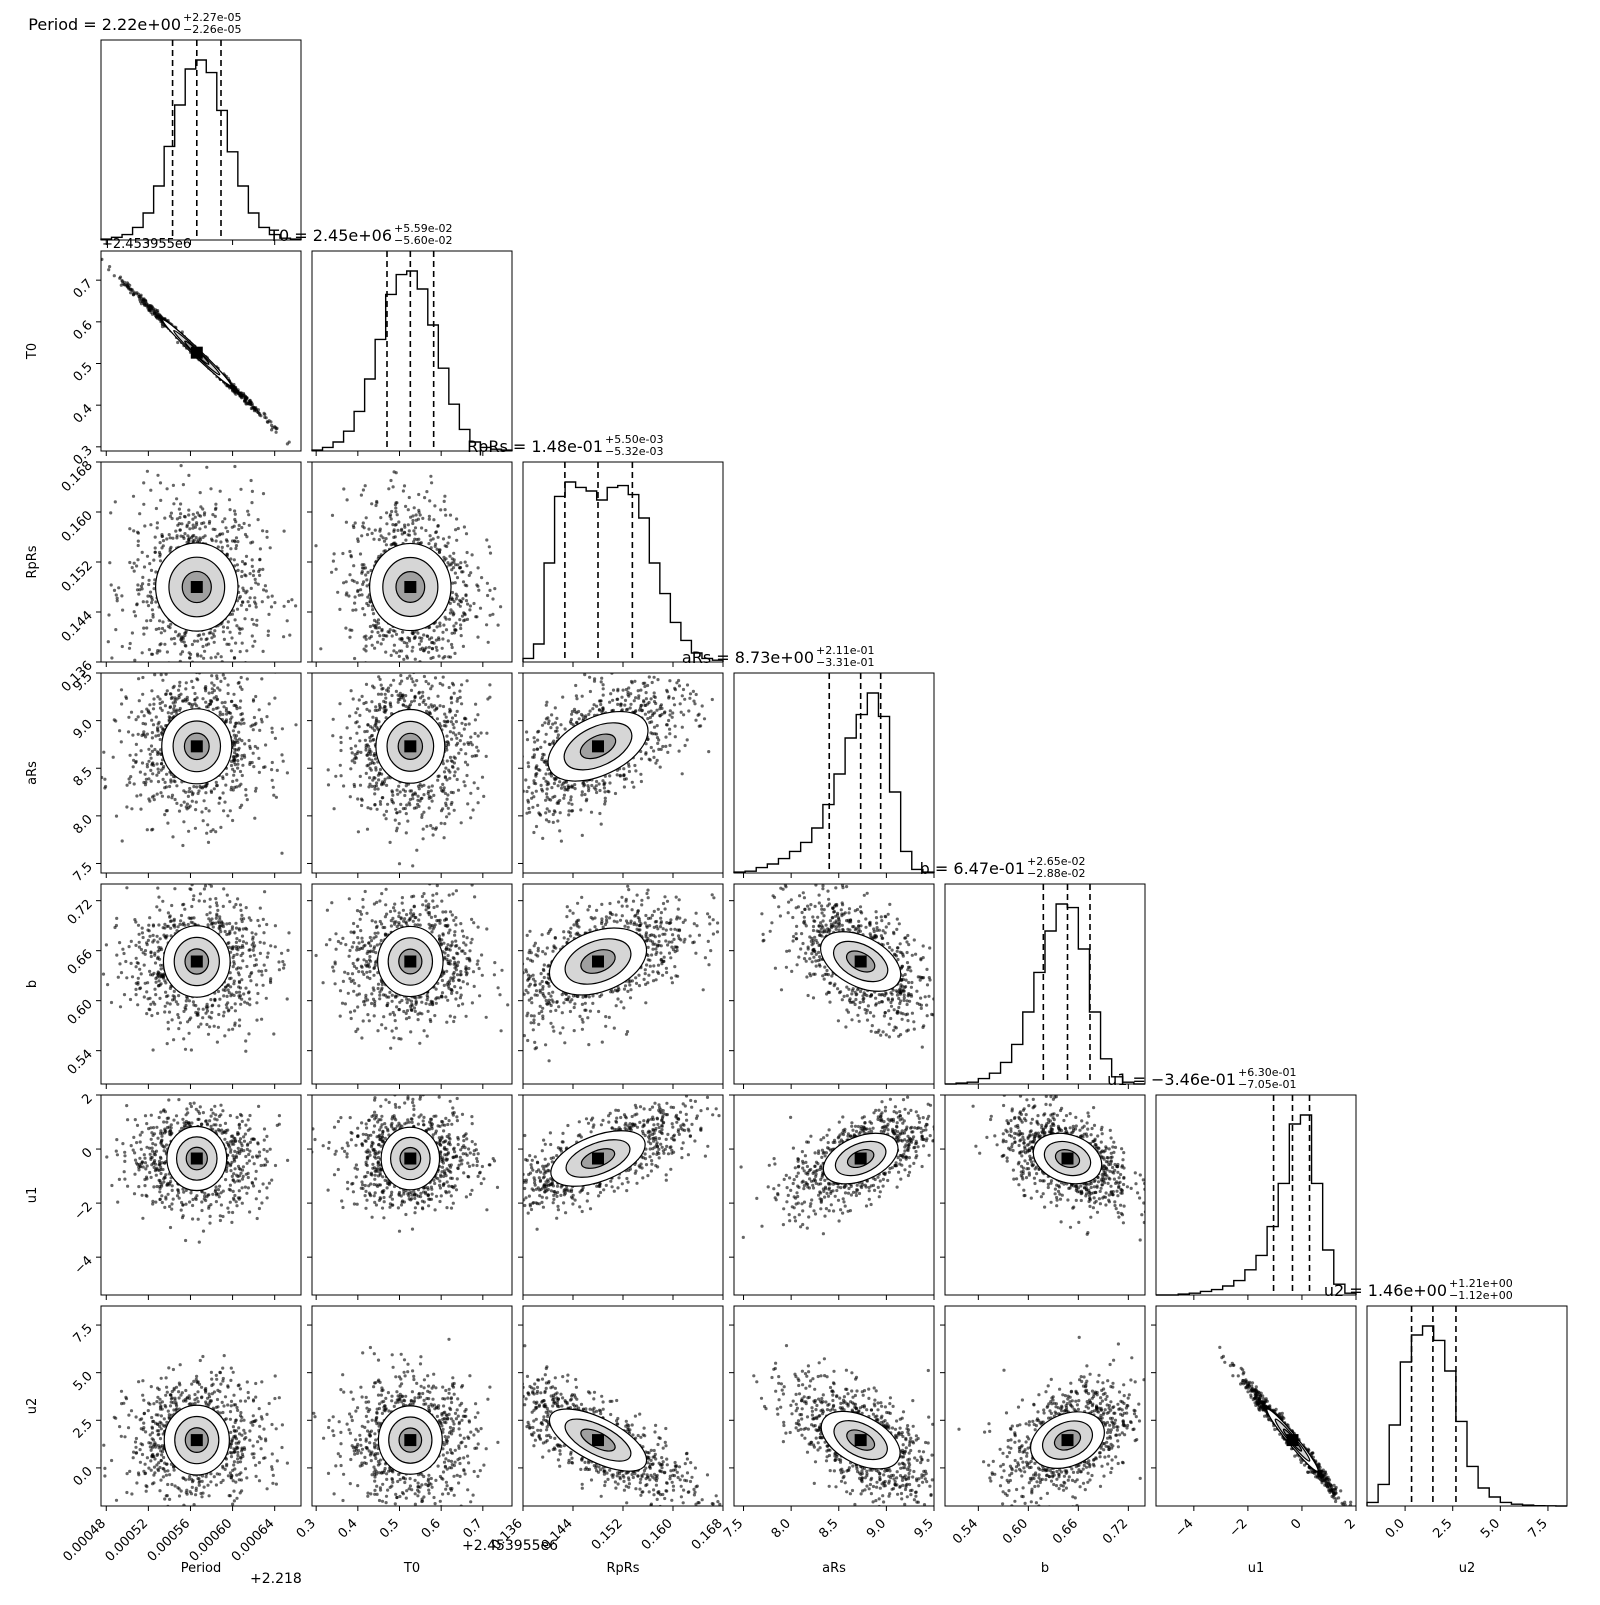  I want to click on panel-T0-Period: 0.30.40.50.60.7, so click(187, 352).